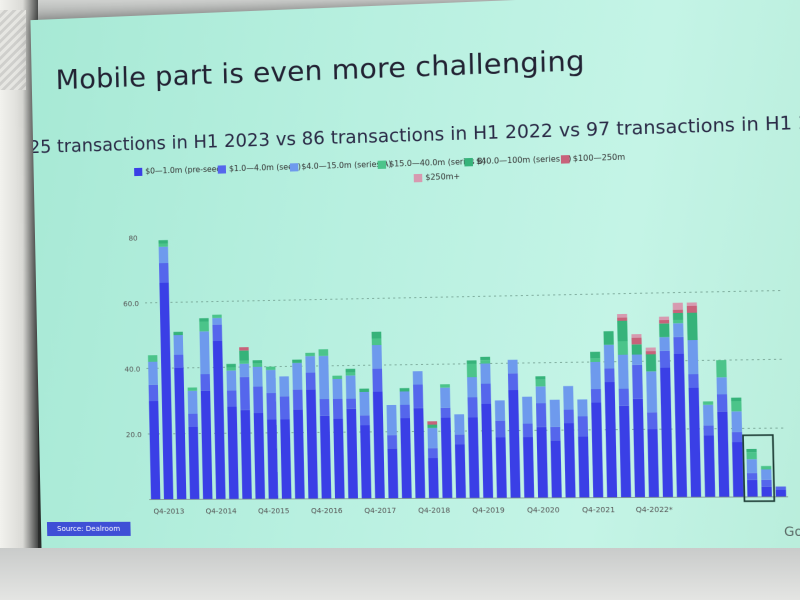 The height and width of the screenshot is (600, 800). What do you see at coordinates (517, 160) in the screenshot?
I see `legend-item: $40.0—100m (series C)` at bounding box center [517, 160].